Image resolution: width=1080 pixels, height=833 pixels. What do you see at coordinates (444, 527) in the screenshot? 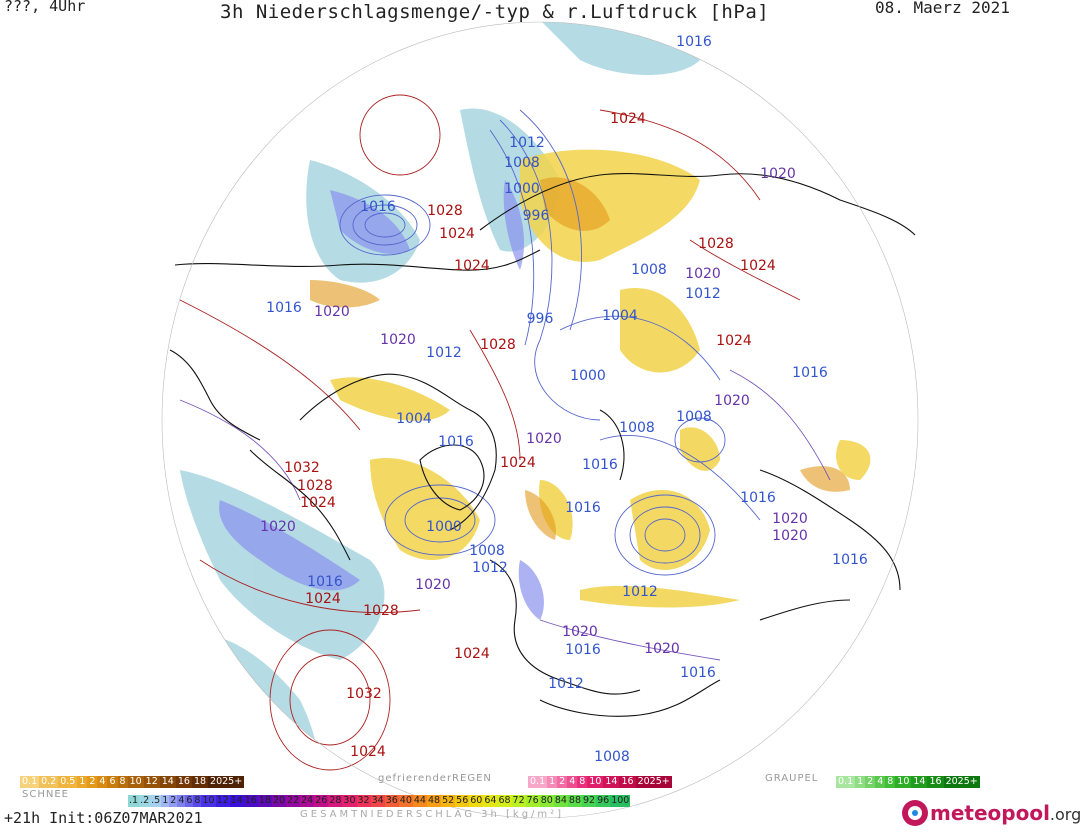
I see `isobar-label: 1000` at bounding box center [444, 527].